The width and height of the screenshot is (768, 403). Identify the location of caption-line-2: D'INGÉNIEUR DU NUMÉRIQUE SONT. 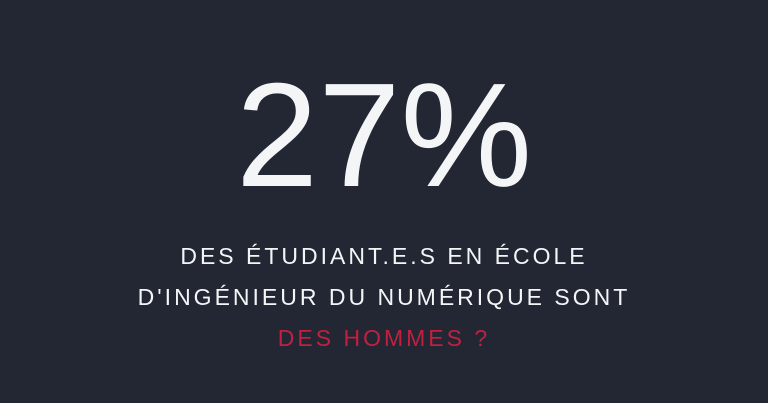
(384, 297).